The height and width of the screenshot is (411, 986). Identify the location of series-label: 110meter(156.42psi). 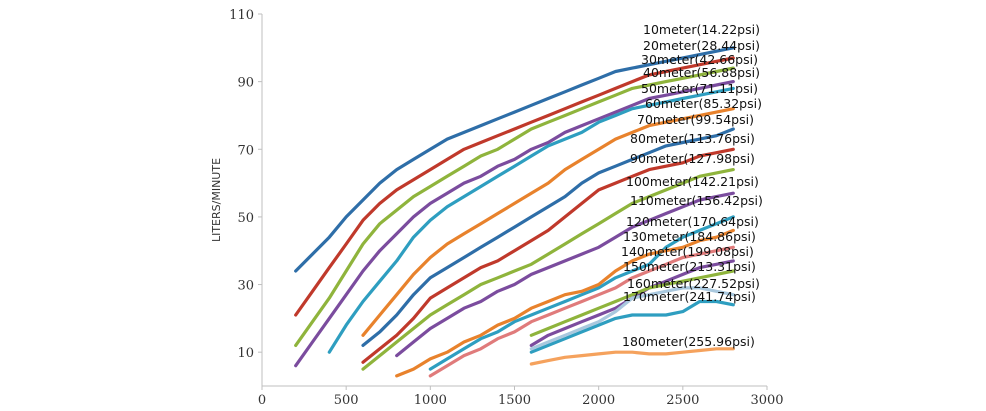
(696, 200).